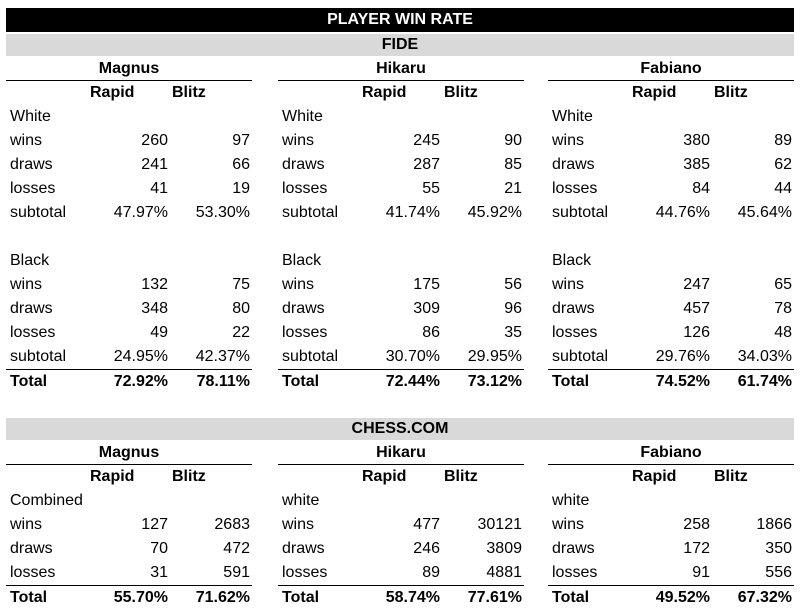 Image resolution: width=800 pixels, height=613 pixels. Describe the element at coordinates (682, 597) in the screenshot. I see `rapid-value: 49.52%` at that location.